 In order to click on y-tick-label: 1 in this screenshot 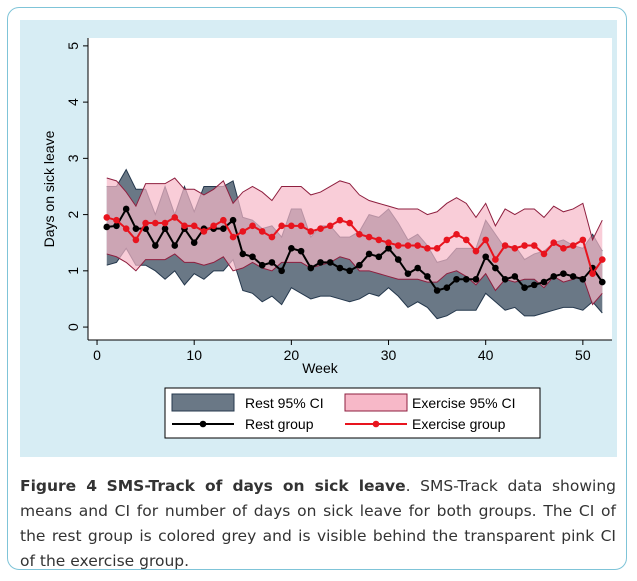, I will do `click(73, 271)`.